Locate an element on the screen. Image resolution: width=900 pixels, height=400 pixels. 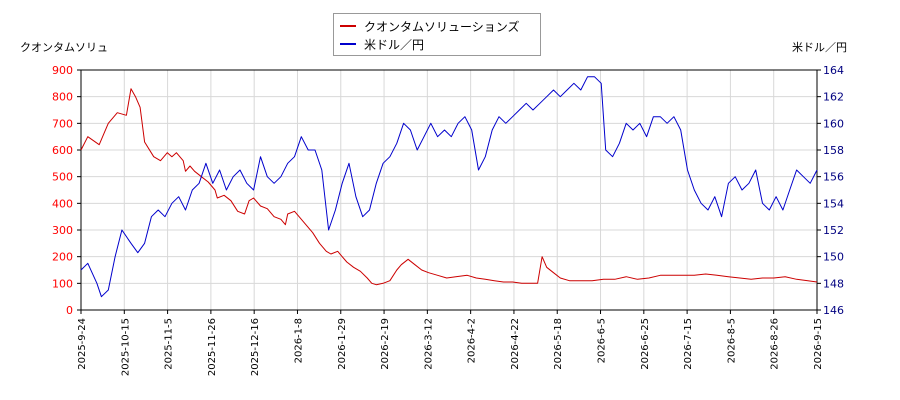
x-tick-label: 2026-1-8 is located at coordinates (298, 340).